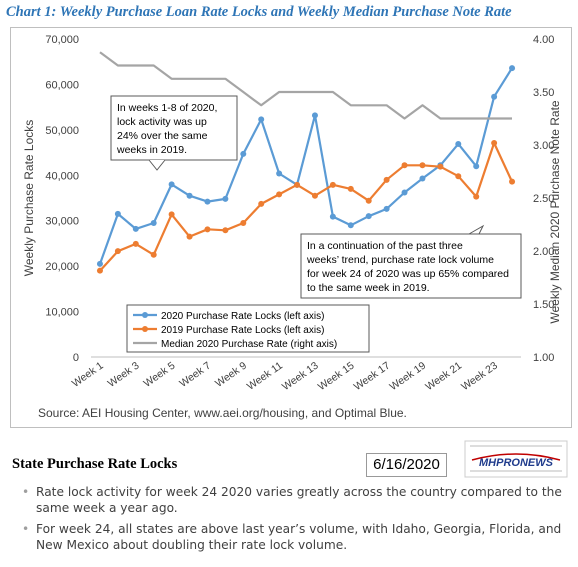 The height and width of the screenshot is (567, 578). I want to click on y-tick-label: 70,000, so click(62, 40).